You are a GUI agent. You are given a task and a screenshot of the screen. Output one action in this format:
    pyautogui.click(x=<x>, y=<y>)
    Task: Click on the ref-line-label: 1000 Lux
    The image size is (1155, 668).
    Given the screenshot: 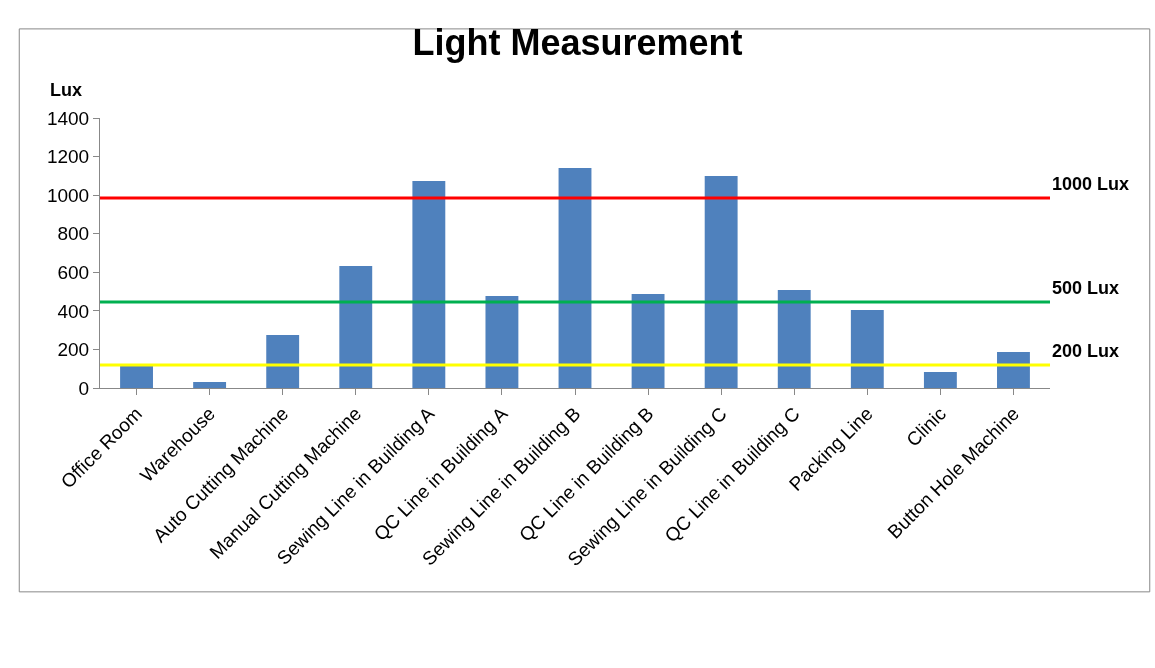 What is the action you would take?
    pyautogui.click(x=1091, y=184)
    